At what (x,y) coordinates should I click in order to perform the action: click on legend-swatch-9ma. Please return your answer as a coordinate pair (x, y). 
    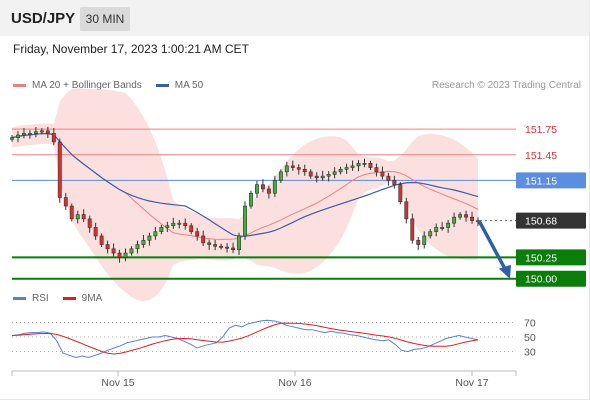
    Looking at the image, I should click on (69, 298).